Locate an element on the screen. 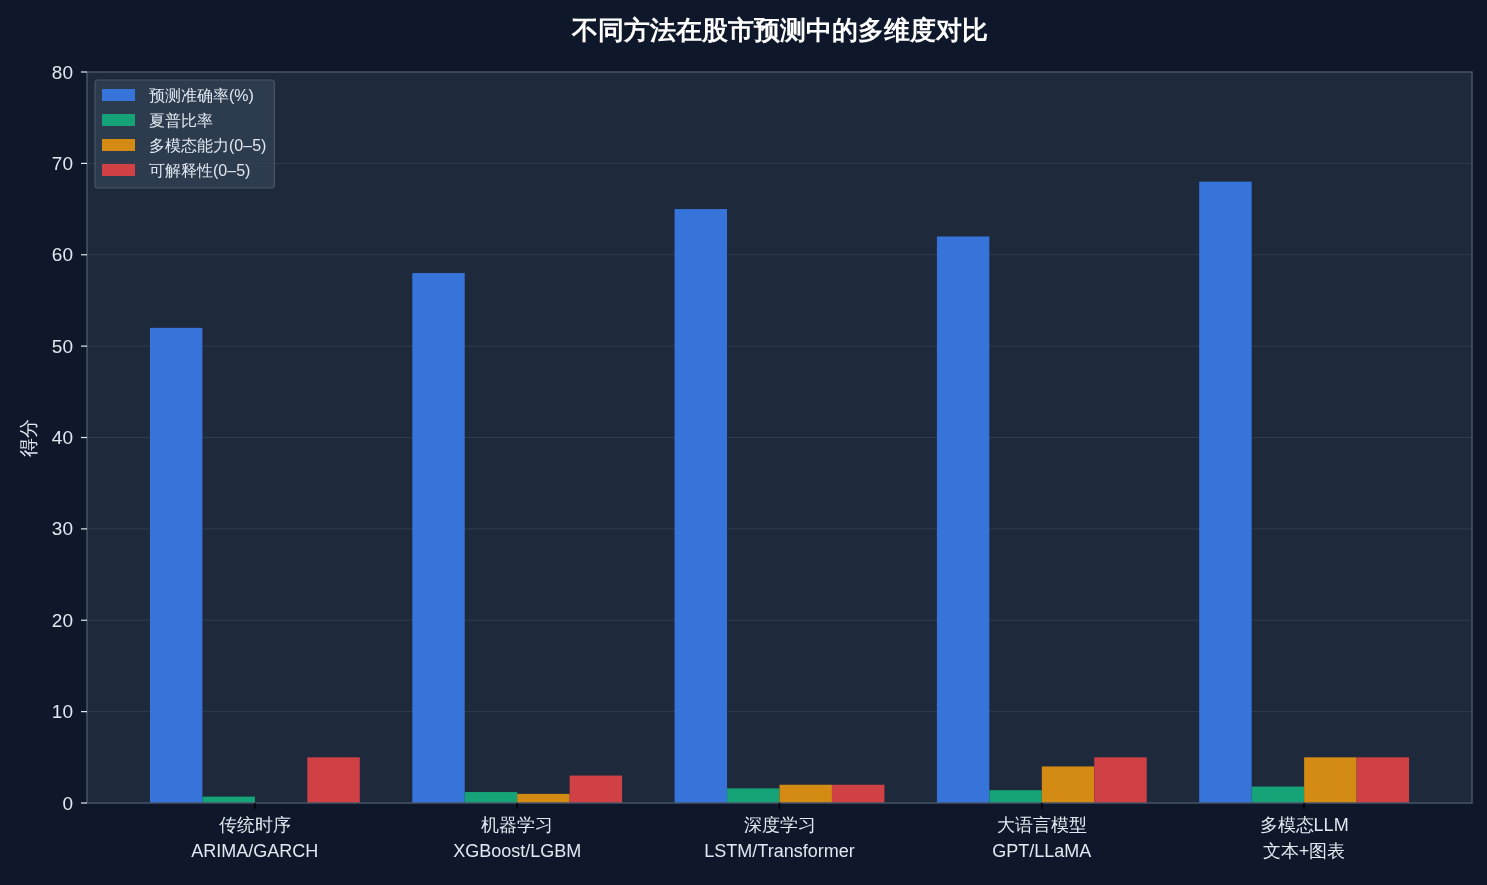 The height and width of the screenshot is (885, 1487). y-axis-title: 得分 is located at coordinates (28, 437).